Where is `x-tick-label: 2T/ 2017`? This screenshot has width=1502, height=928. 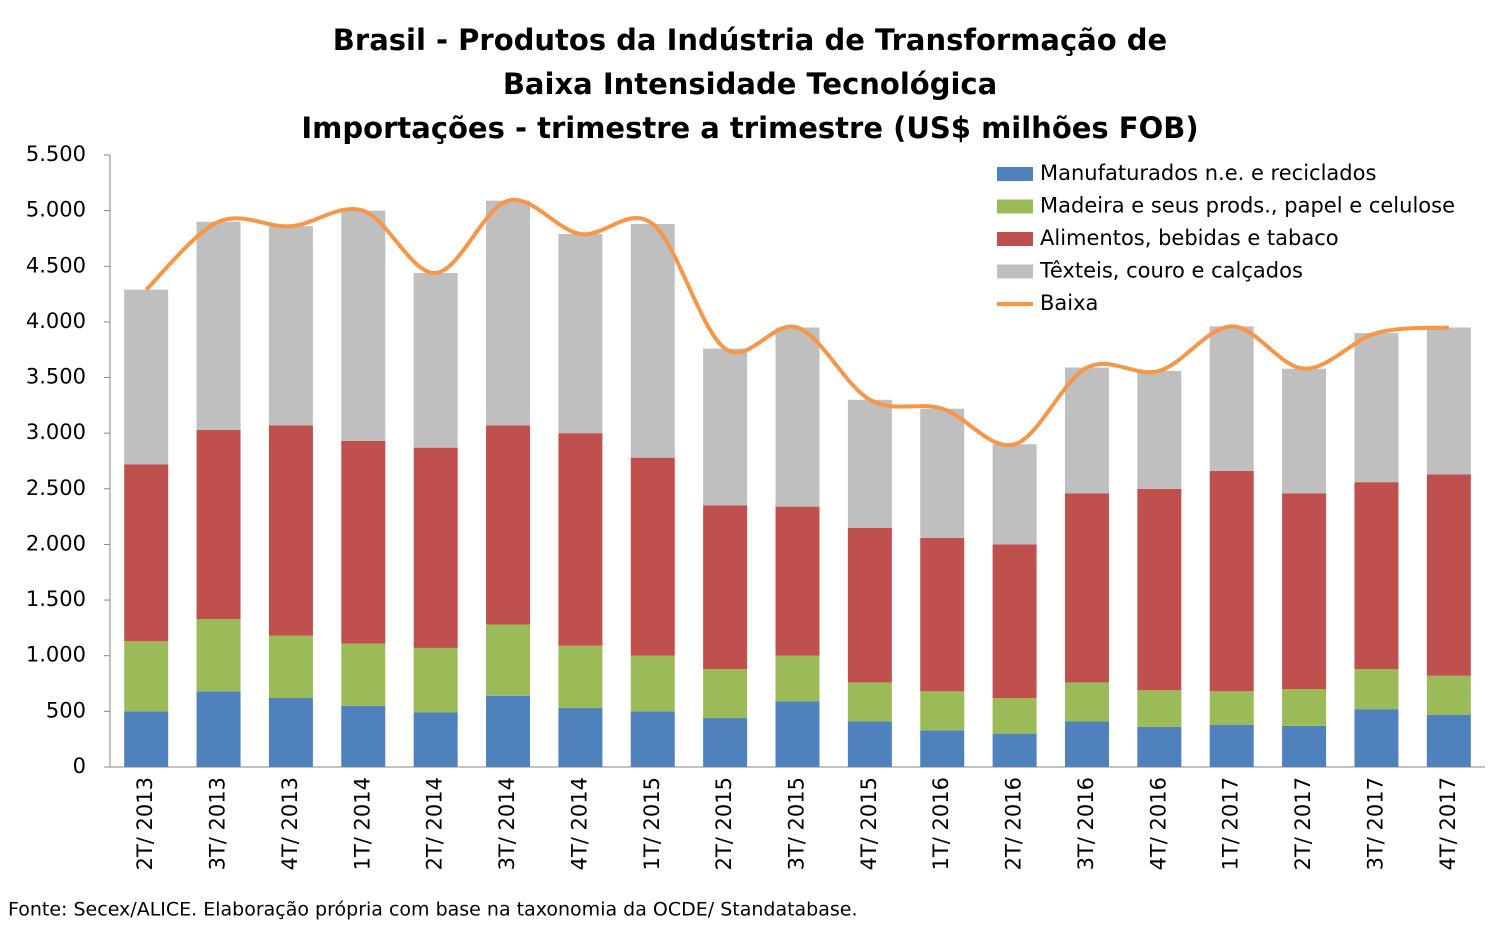 x-tick-label: 2T/ 2017 is located at coordinates (1303, 823).